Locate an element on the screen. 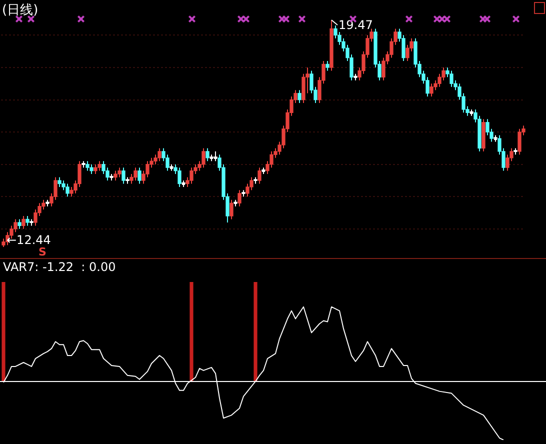 Image resolution: width=546 pixels, height=444 pixels. annotation: S is located at coordinates (42, 251).